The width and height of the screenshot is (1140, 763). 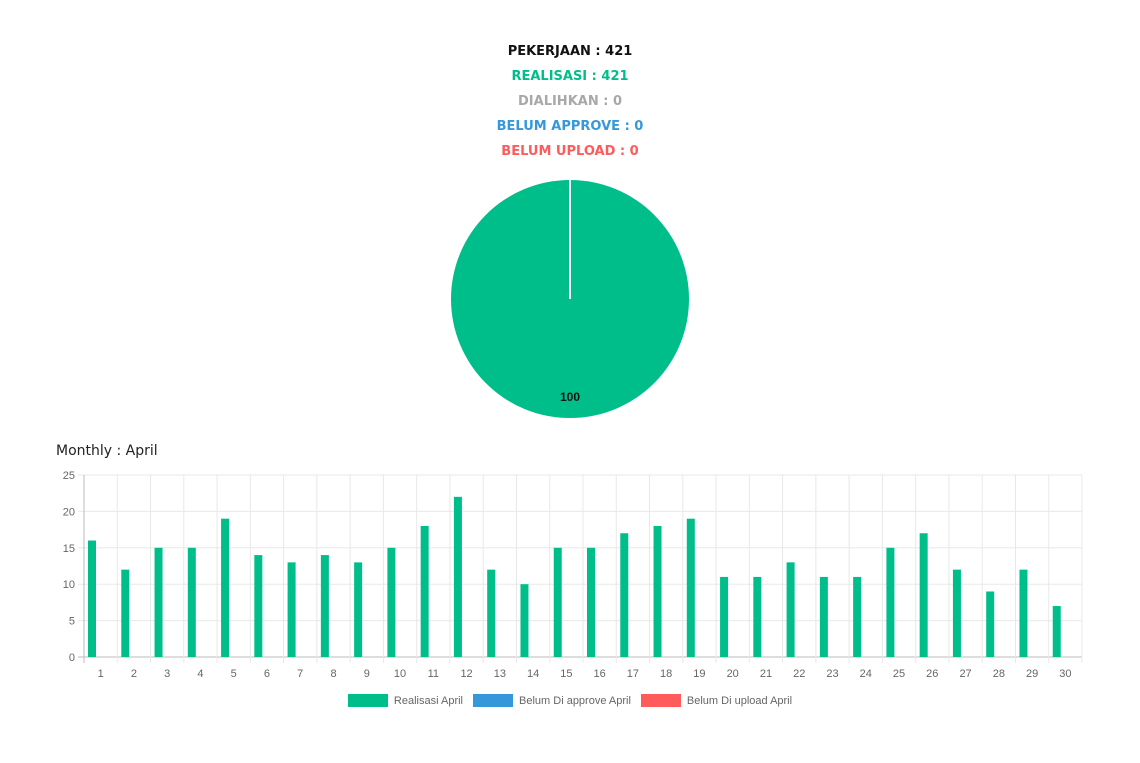 I want to click on x-tick-label: 14, so click(x=533, y=674).